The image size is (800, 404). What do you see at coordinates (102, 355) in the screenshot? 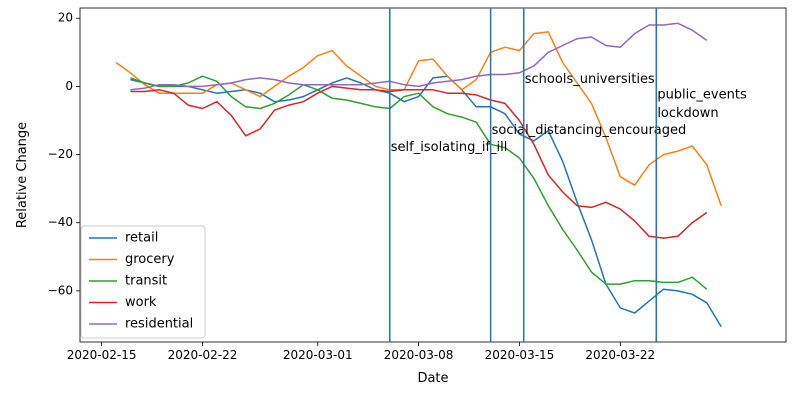
I see `x-tick-label: 2020-02-15` at bounding box center [102, 355].